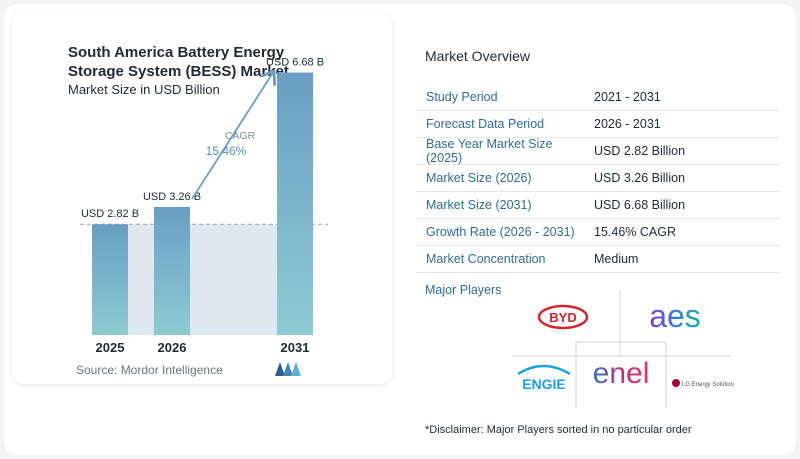 Image resolution: width=800 pixels, height=459 pixels. I want to click on aes-logo-text: aes, so click(675, 316).